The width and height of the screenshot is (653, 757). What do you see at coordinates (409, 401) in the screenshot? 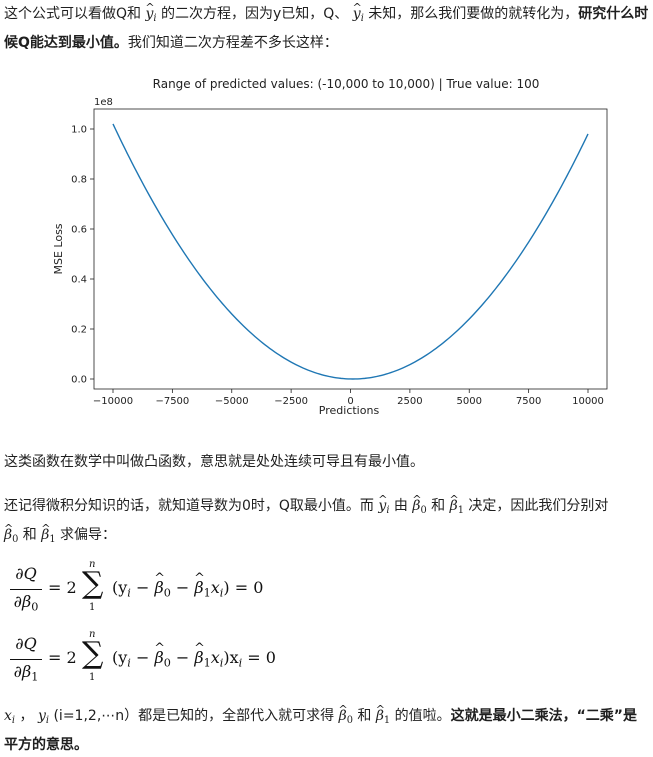
I see `x-tick-label: 2500` at bounding box center [409, 401].